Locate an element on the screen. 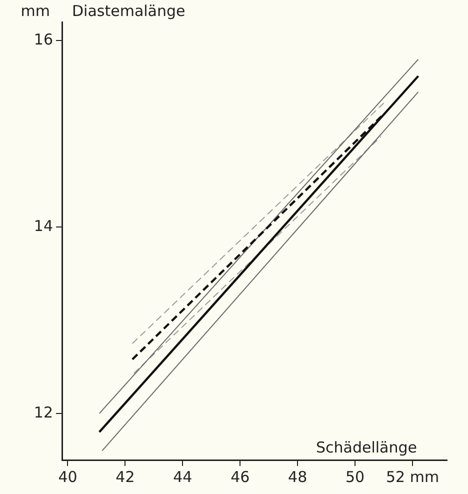 This screenshot has height=494, width=468. x-tick-label: 42 is located at coordinates (125, 477).